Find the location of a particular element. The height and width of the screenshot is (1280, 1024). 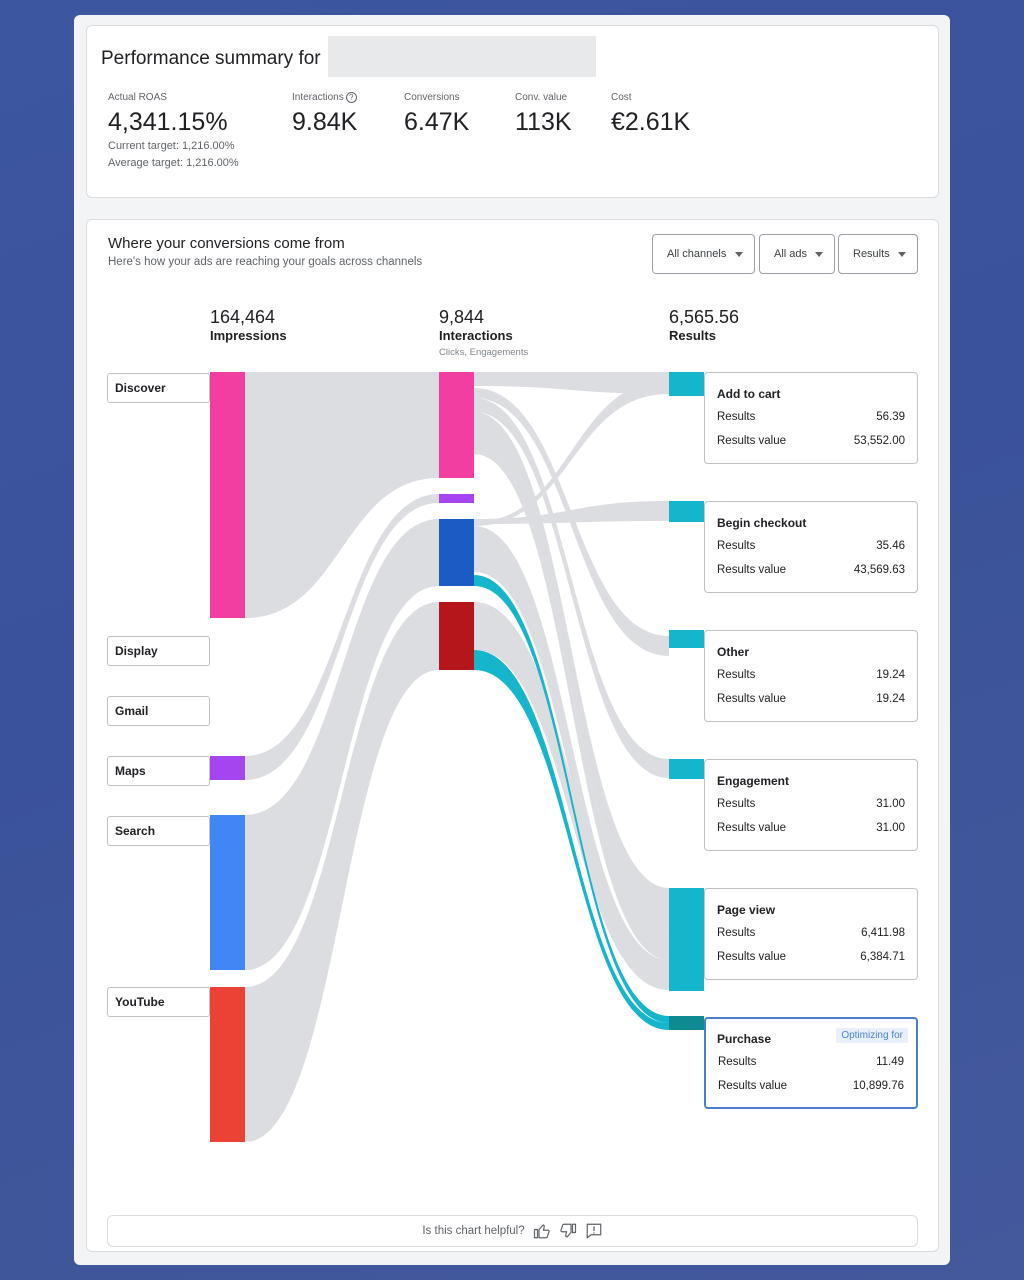

source-display: Display is located at coordinates (158, 651).